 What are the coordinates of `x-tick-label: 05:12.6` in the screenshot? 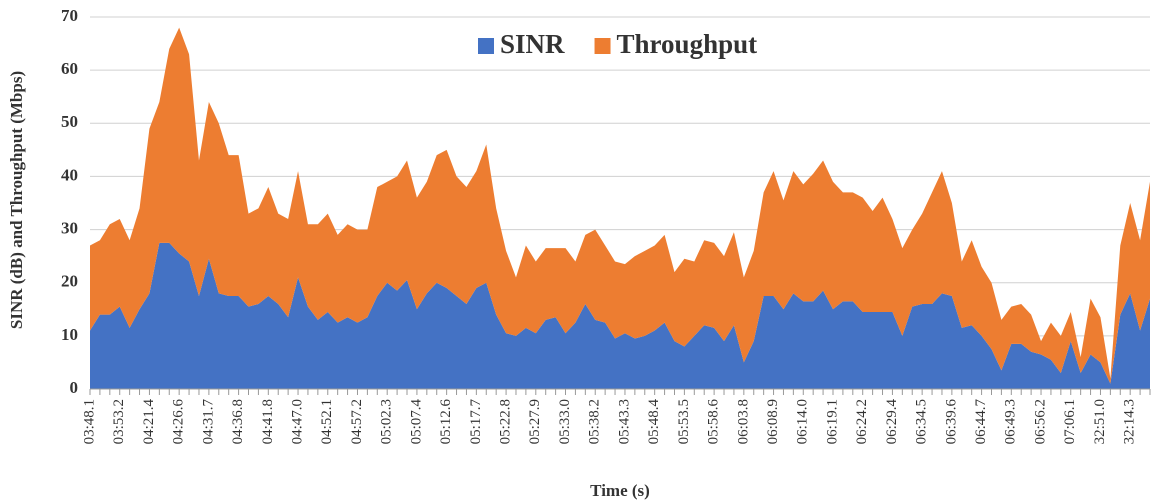 It's located at (446, 422).